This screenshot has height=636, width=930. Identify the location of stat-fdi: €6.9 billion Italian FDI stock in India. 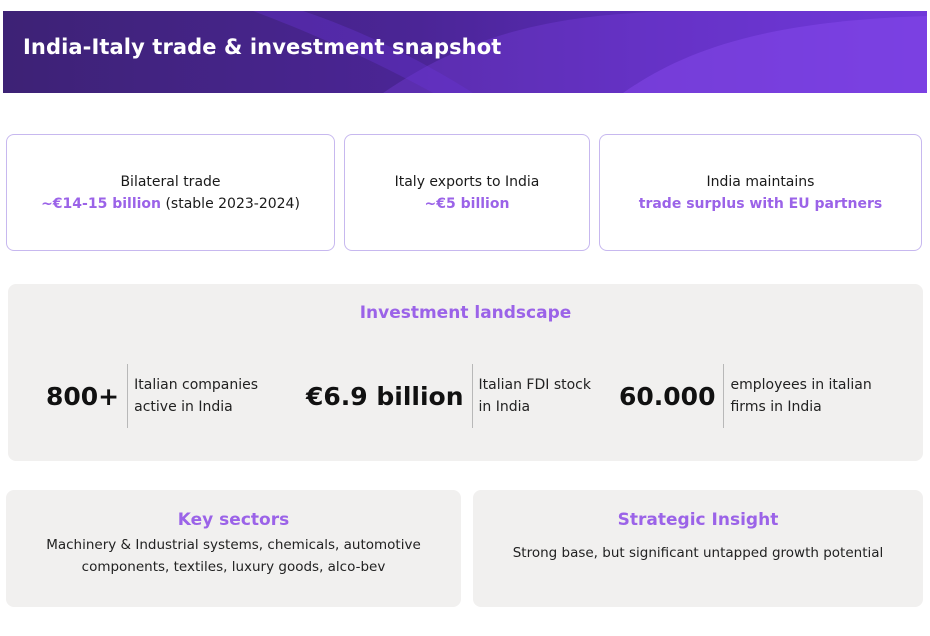
(448, 396).